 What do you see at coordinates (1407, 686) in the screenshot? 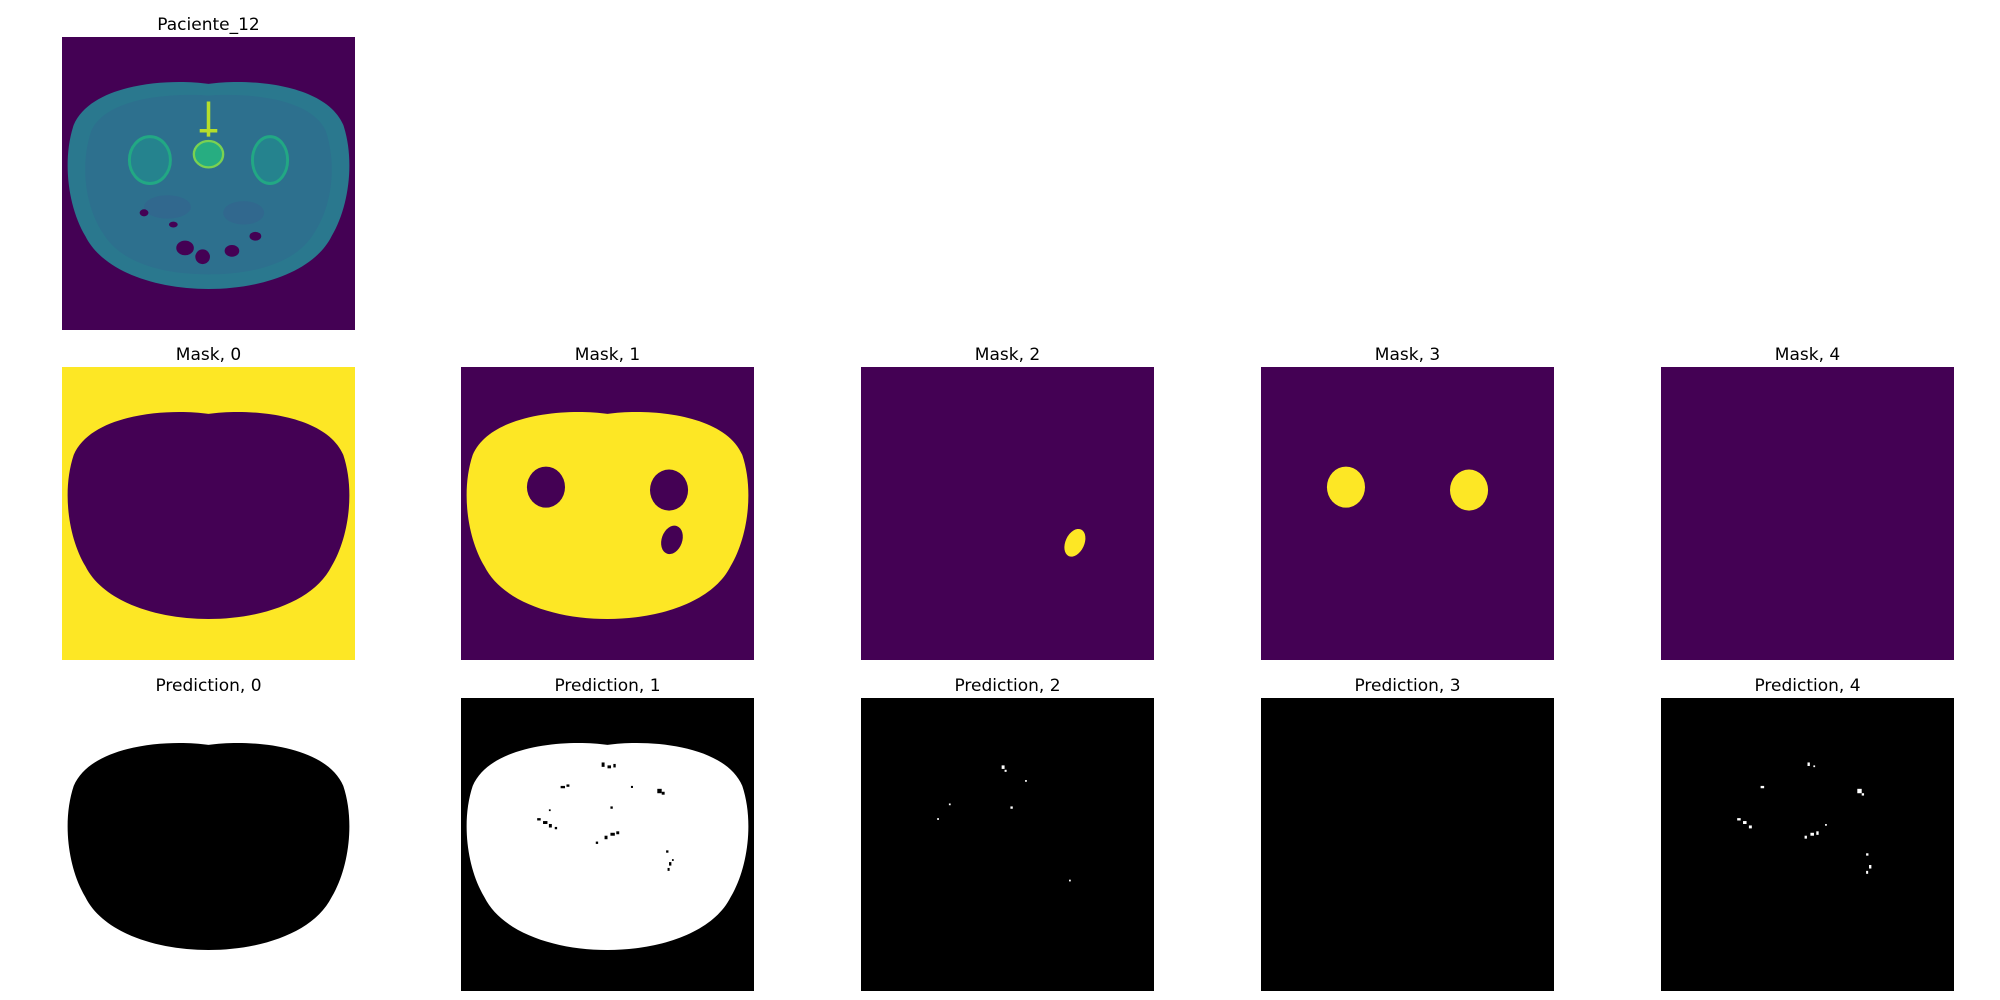
I see `prediction-title-3: Prediction, 3` at bounding box center [1407, 686].